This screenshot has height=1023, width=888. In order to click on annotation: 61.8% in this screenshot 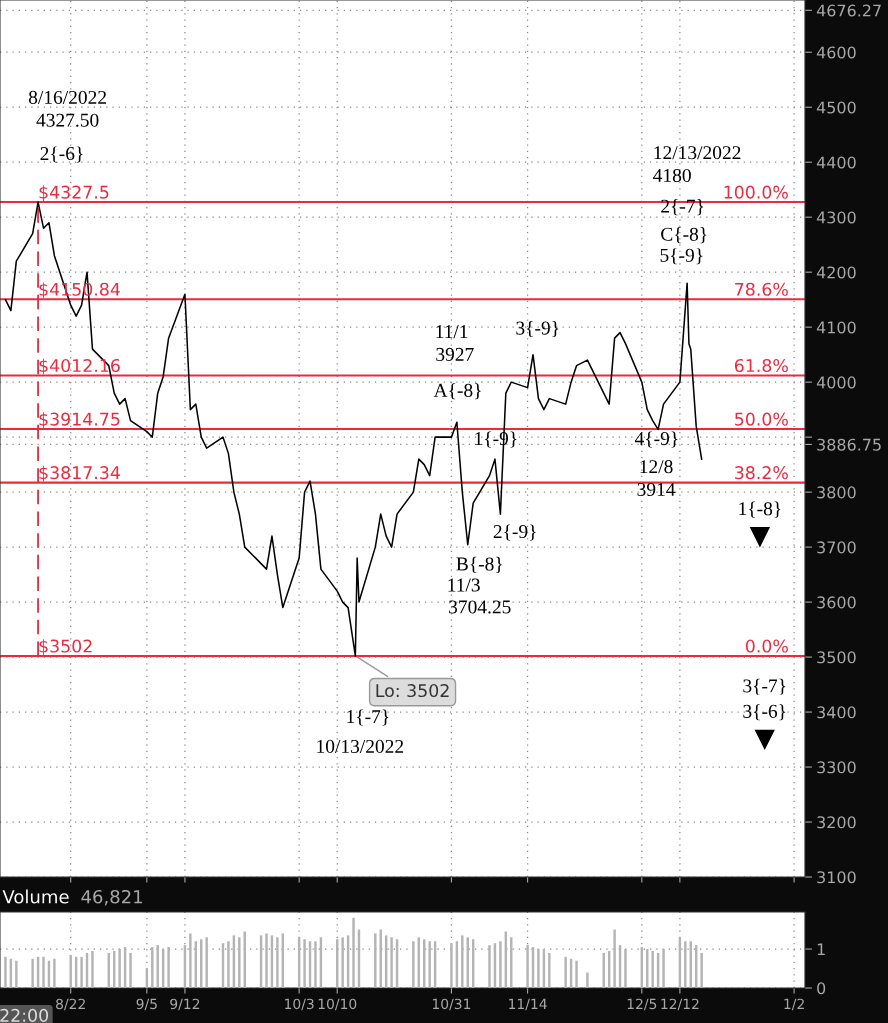, I will do `click(761, 365)`.